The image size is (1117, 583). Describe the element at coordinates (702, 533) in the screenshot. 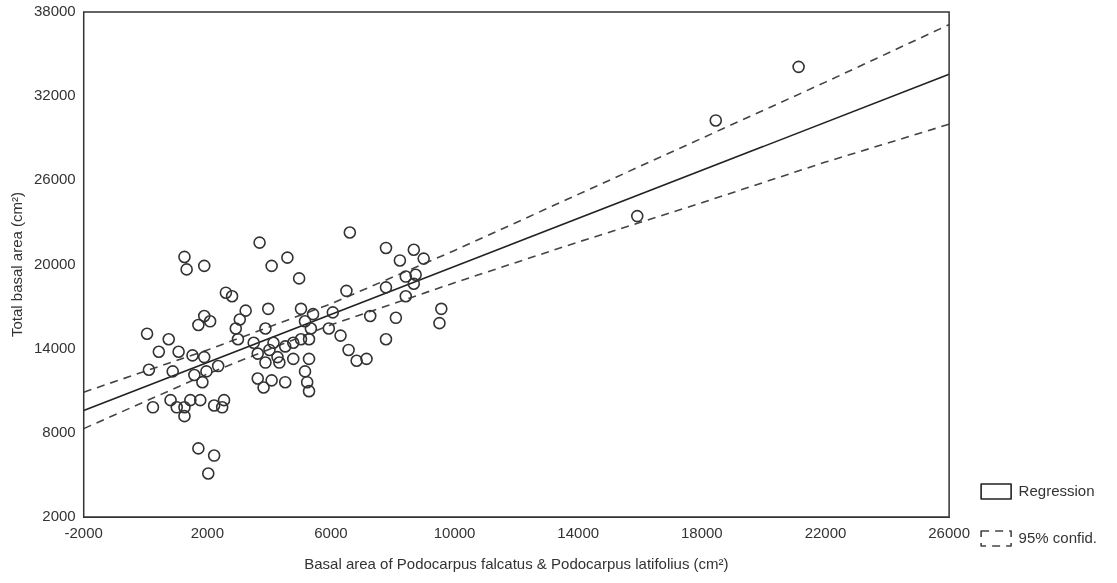

I see `x-tick-label: 18000` at that location.